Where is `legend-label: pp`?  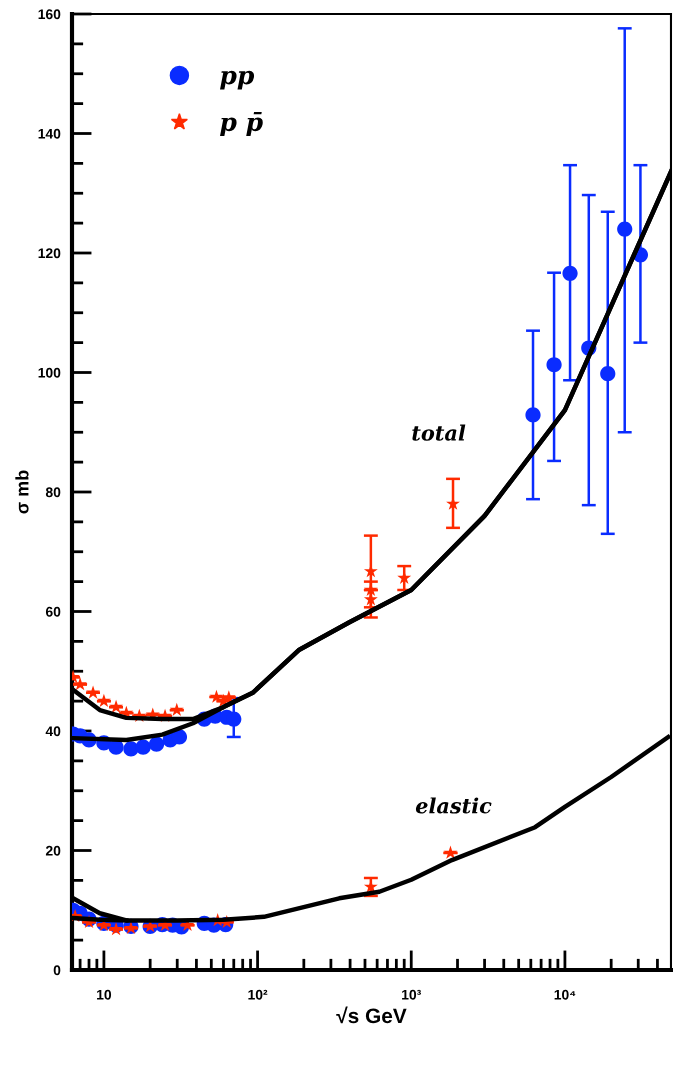 legend-label: pp is located at coordinates (237, 80).